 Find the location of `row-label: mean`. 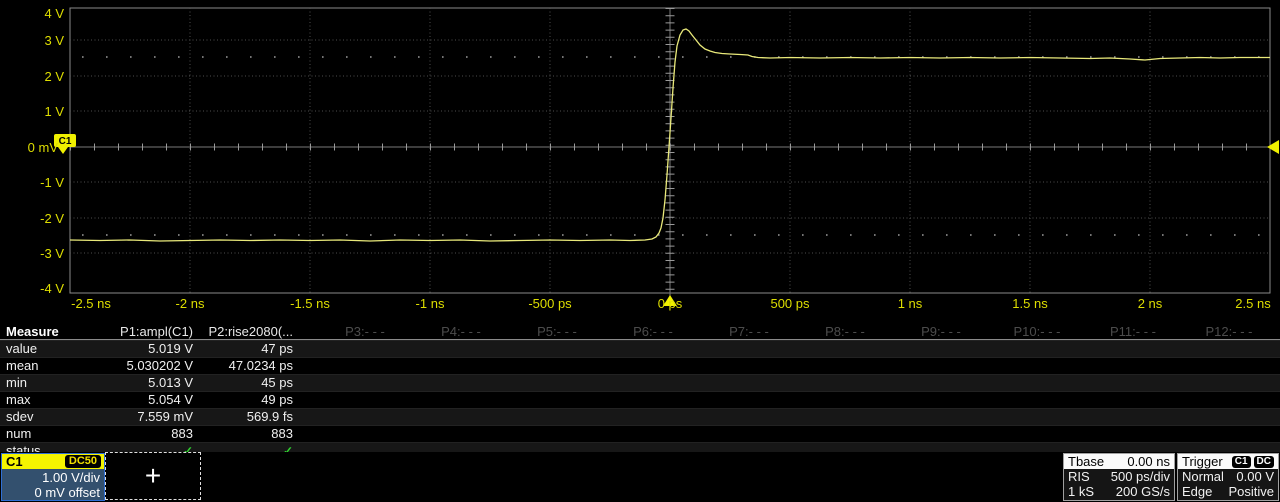

row-label: mean is located at coordinates (22, 365).